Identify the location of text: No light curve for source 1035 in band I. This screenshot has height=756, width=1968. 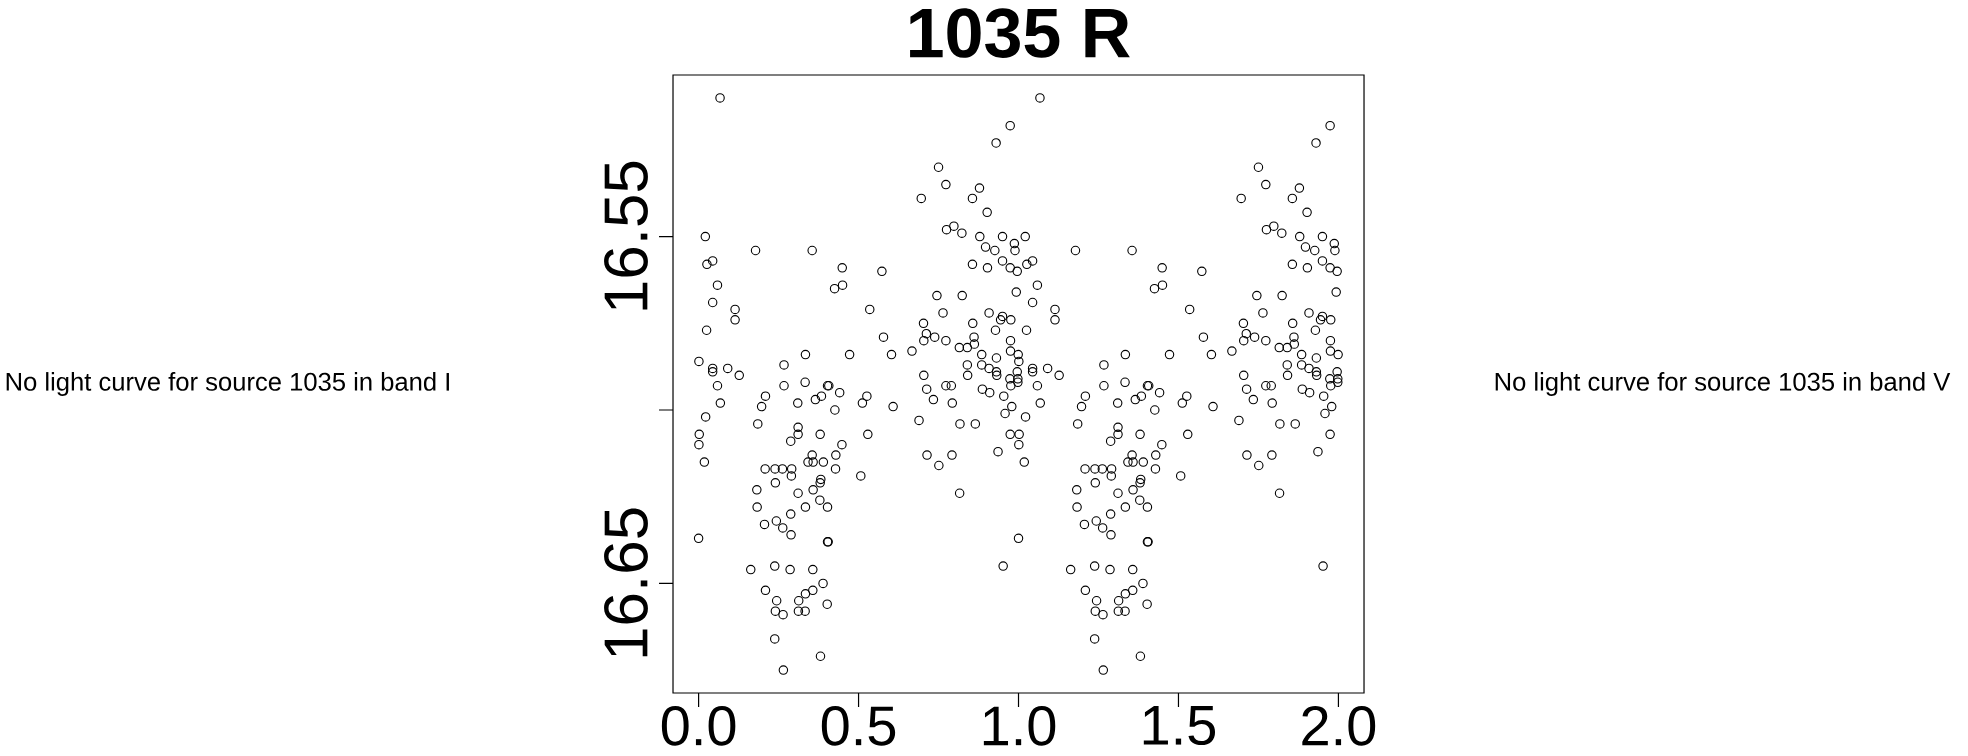
(227, 384).